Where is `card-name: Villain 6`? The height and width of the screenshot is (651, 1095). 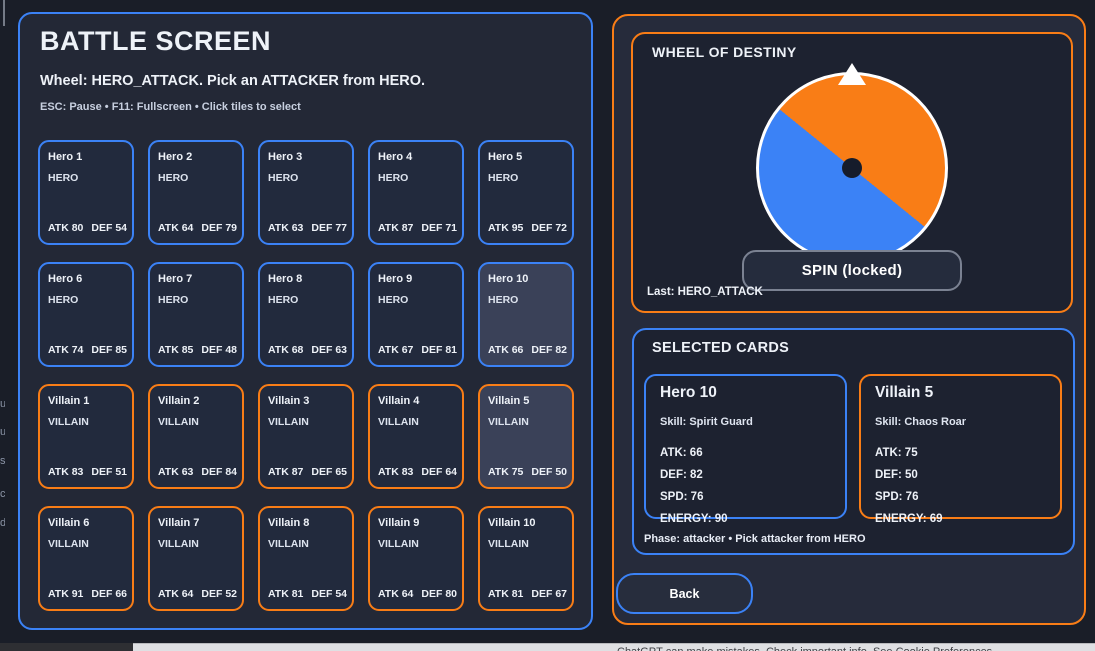 card-name: Villain 6 is located at coordinates (69, 523).